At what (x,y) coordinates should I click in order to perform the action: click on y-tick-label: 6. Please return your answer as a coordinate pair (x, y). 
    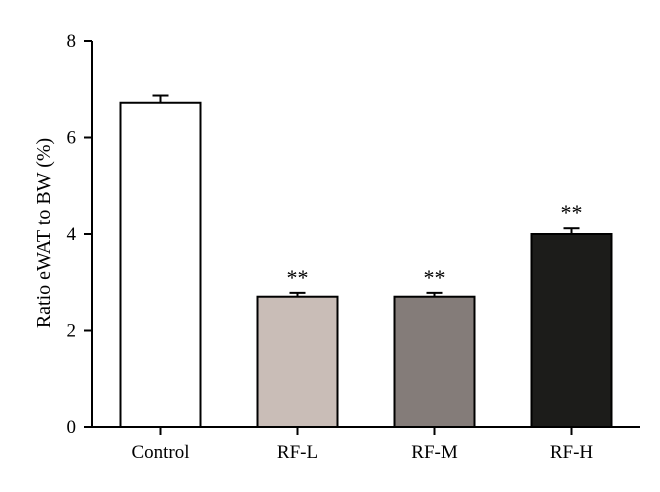
    Looking at the image, I should click on (72, 138).